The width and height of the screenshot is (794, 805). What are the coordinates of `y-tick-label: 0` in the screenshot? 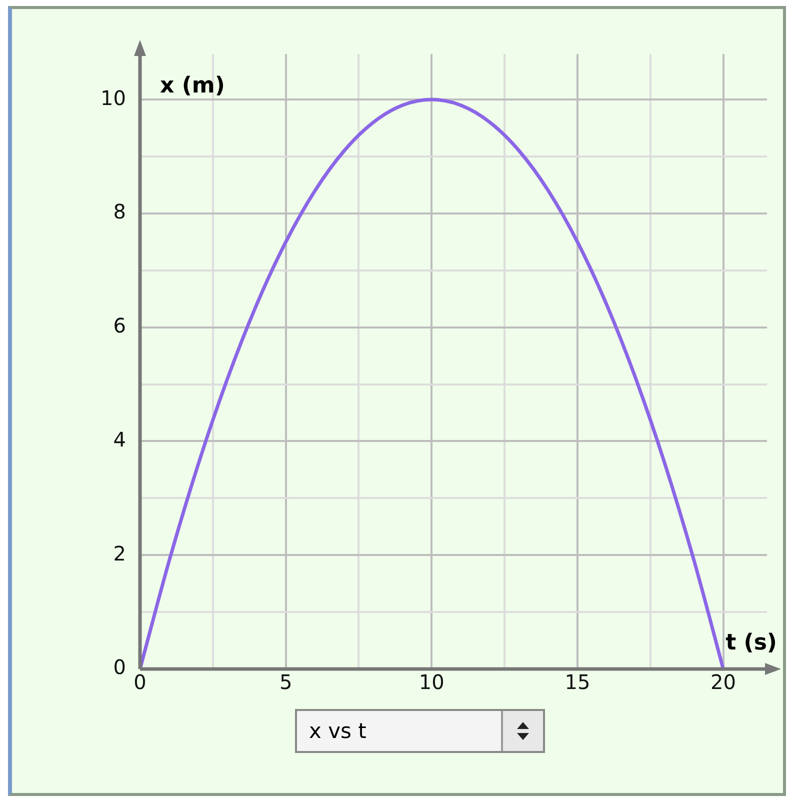 It's located at (119, 667).